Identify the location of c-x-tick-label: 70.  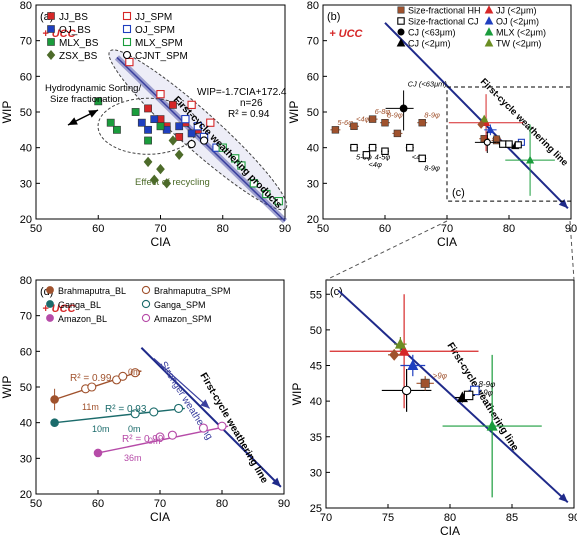
(326, 518).